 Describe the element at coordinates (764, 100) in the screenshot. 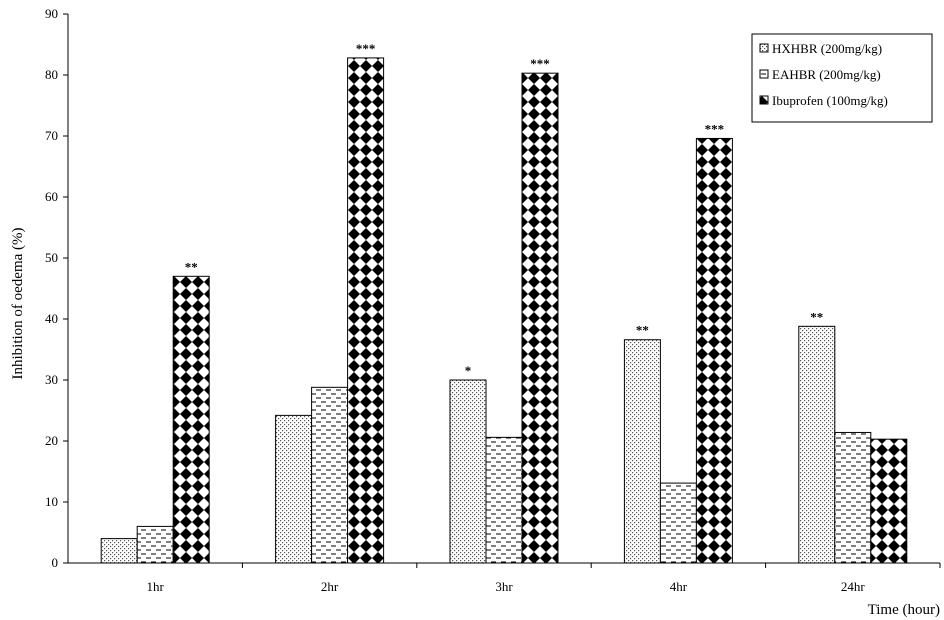

I see `legend-swatch-diamonds` at that location.